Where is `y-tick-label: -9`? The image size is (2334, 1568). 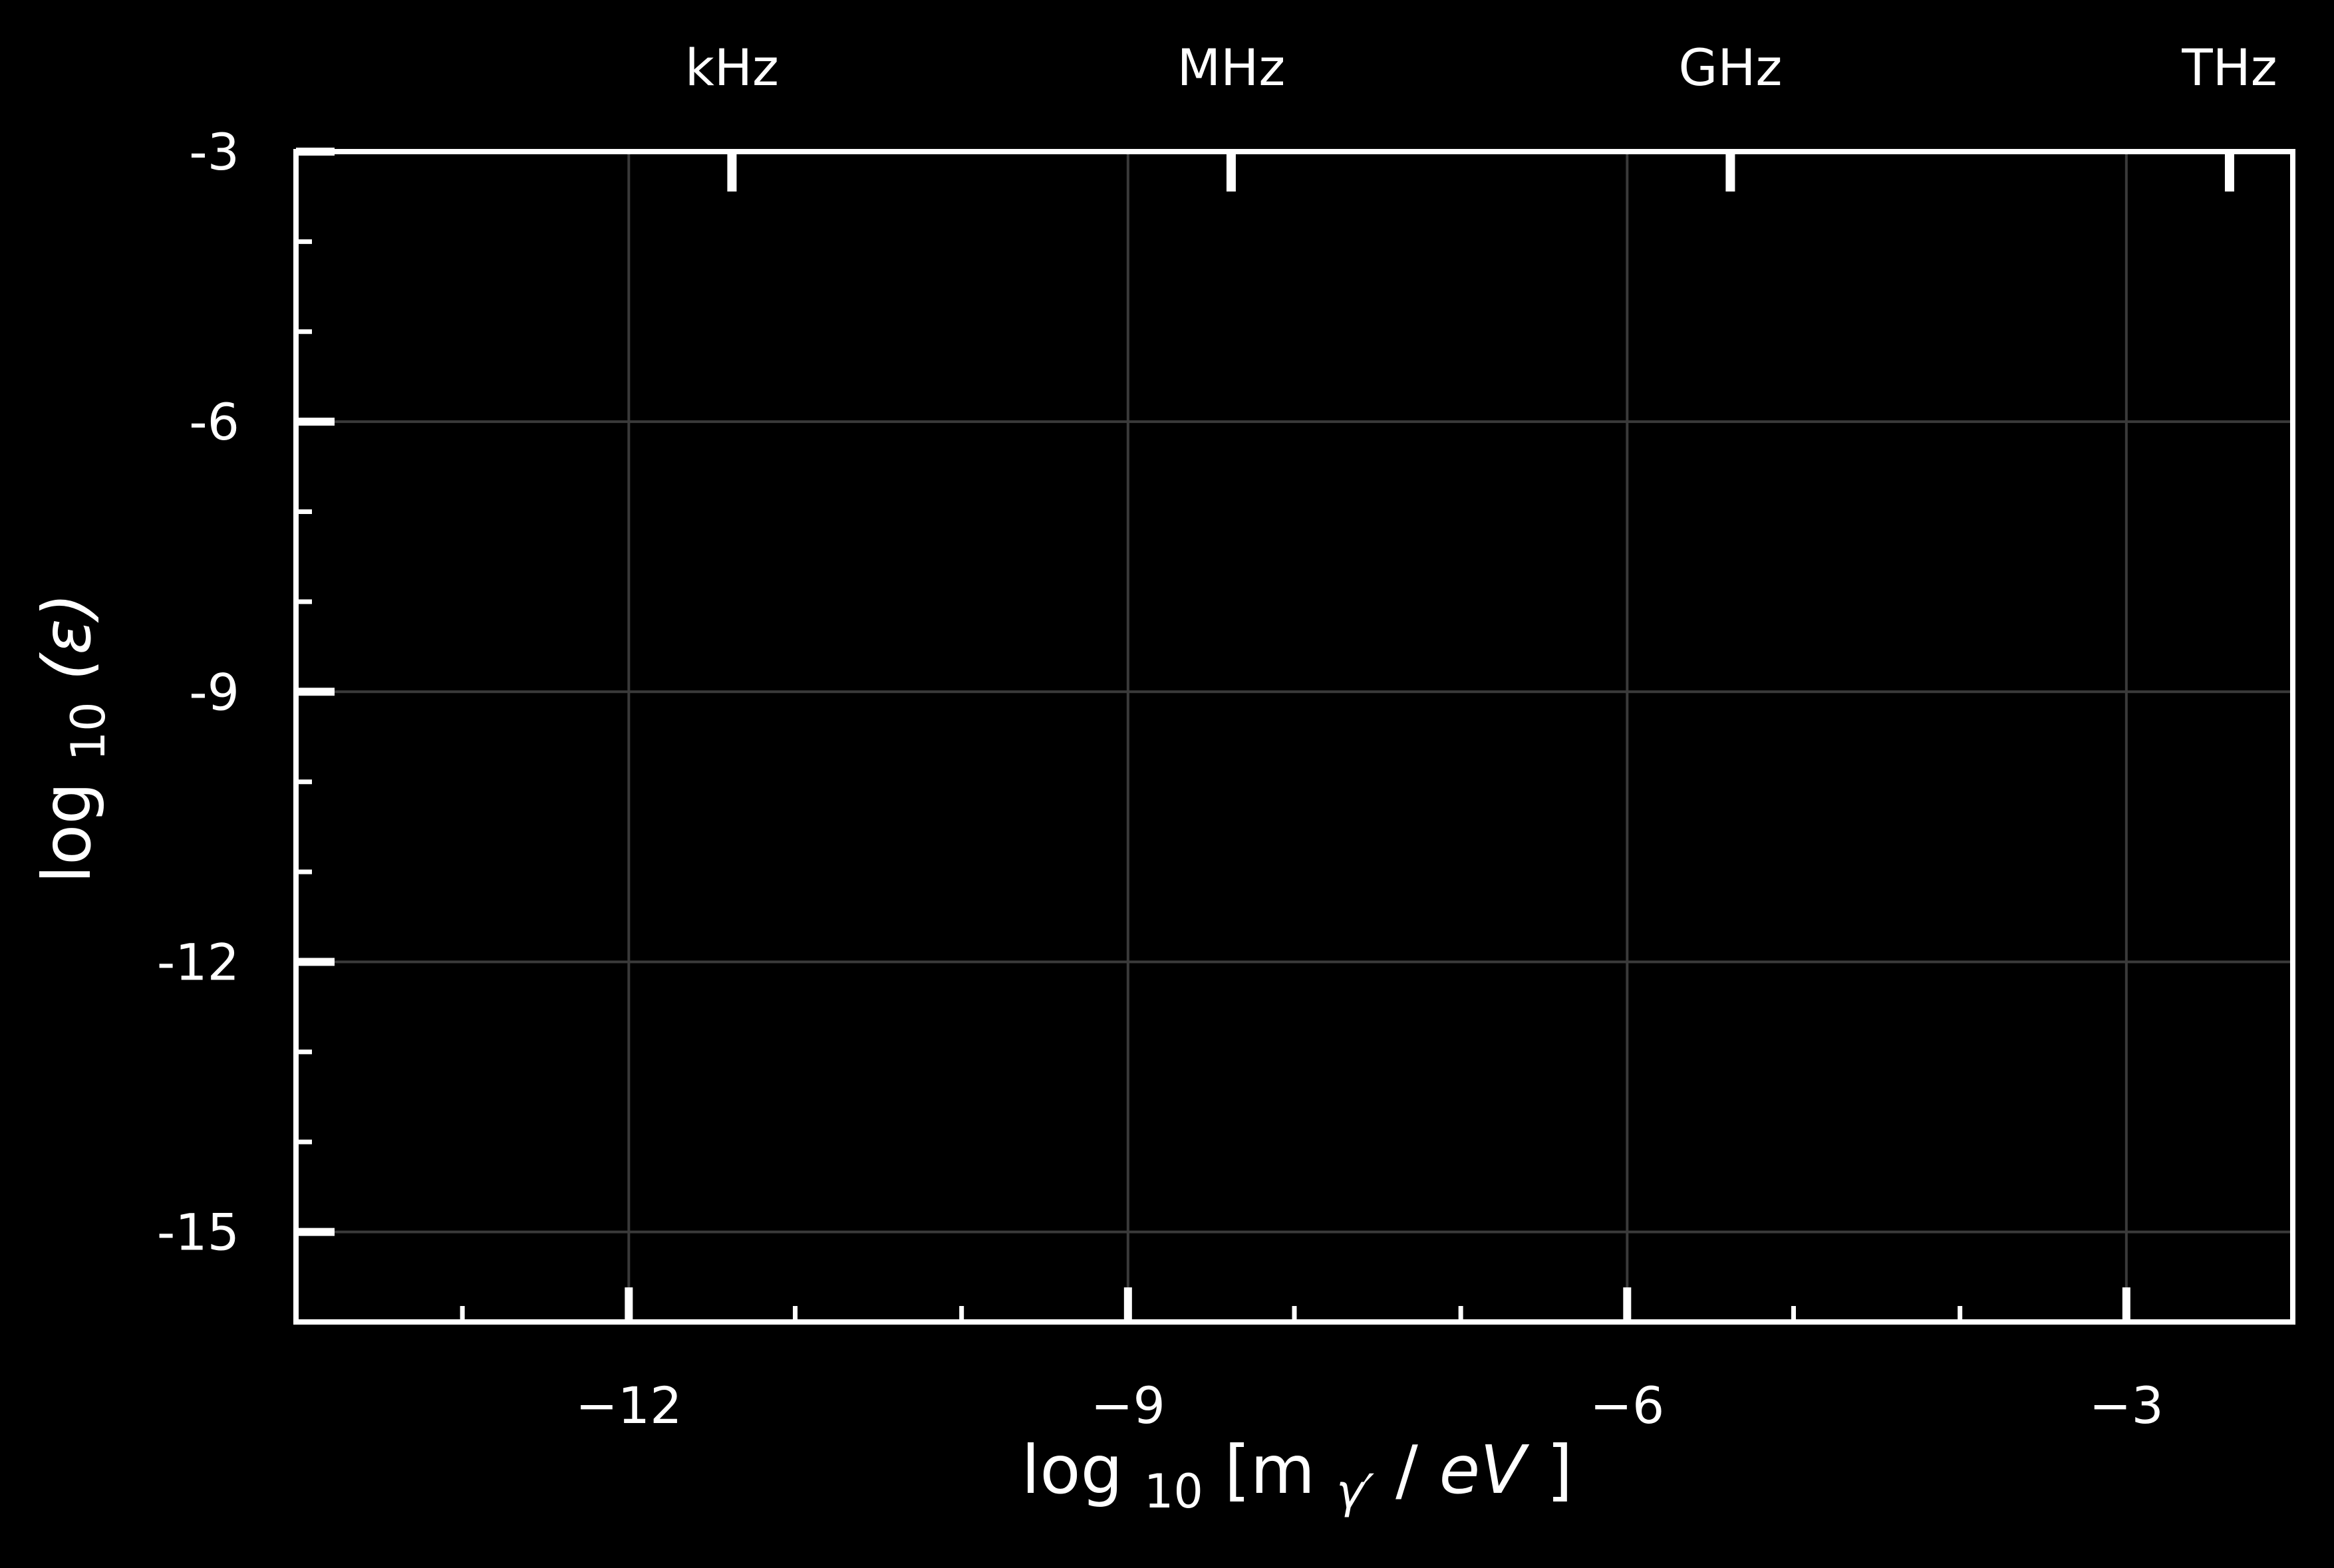 y-tick-label: -9 is located at coordinates (214, 691).